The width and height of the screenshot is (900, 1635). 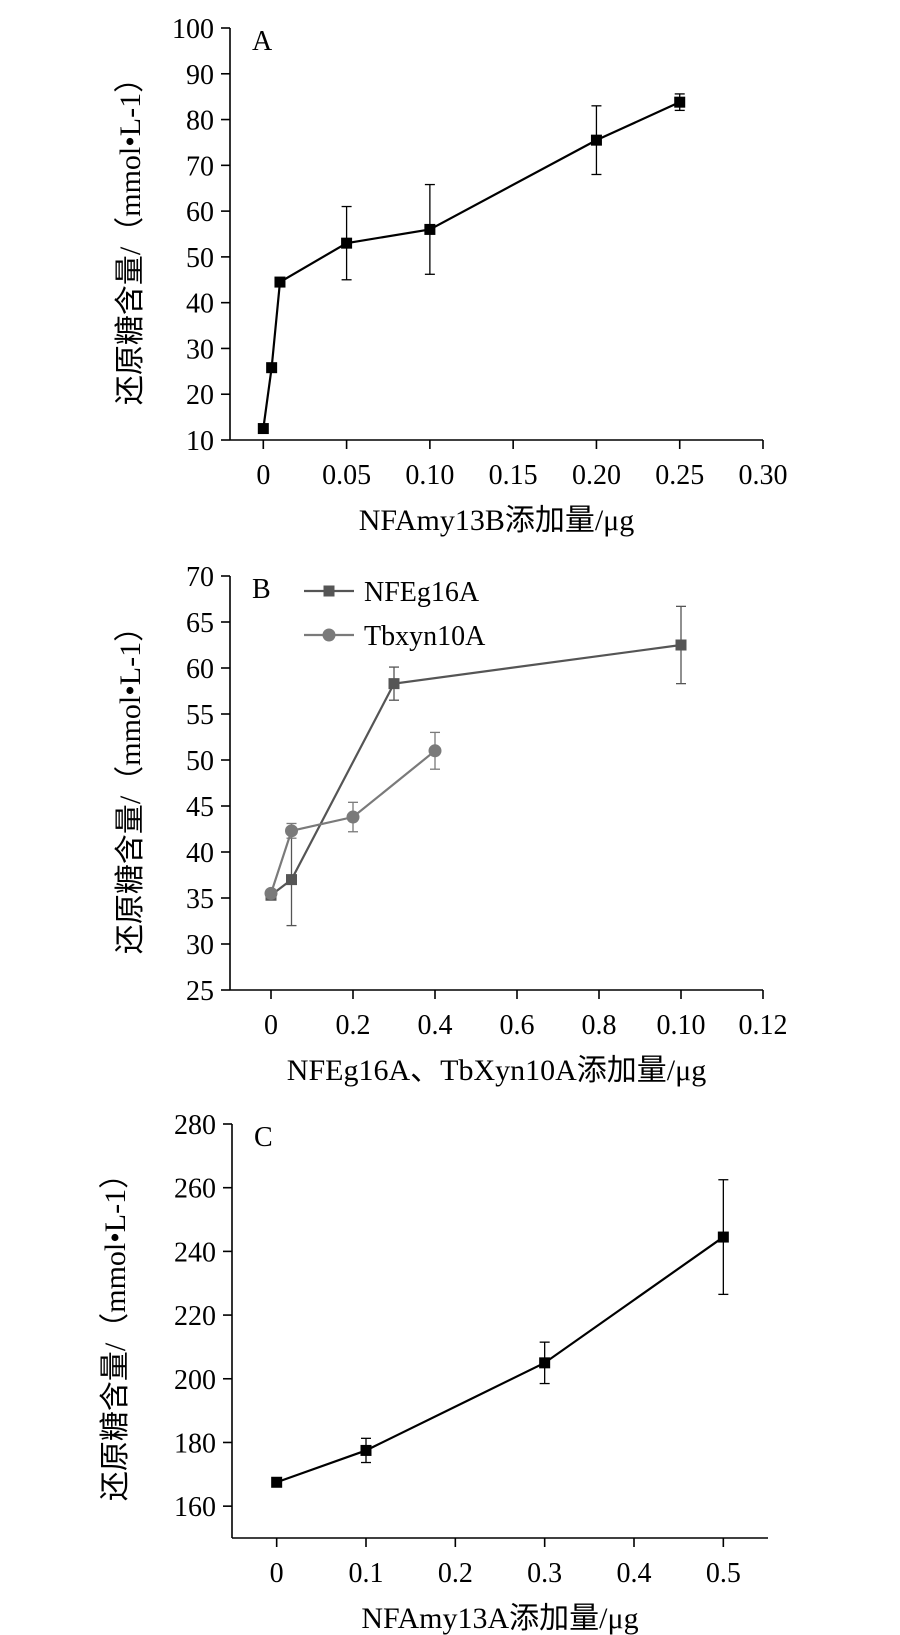 I want to click on x-tick-label: 0.5, so click(x=723, y=1573).